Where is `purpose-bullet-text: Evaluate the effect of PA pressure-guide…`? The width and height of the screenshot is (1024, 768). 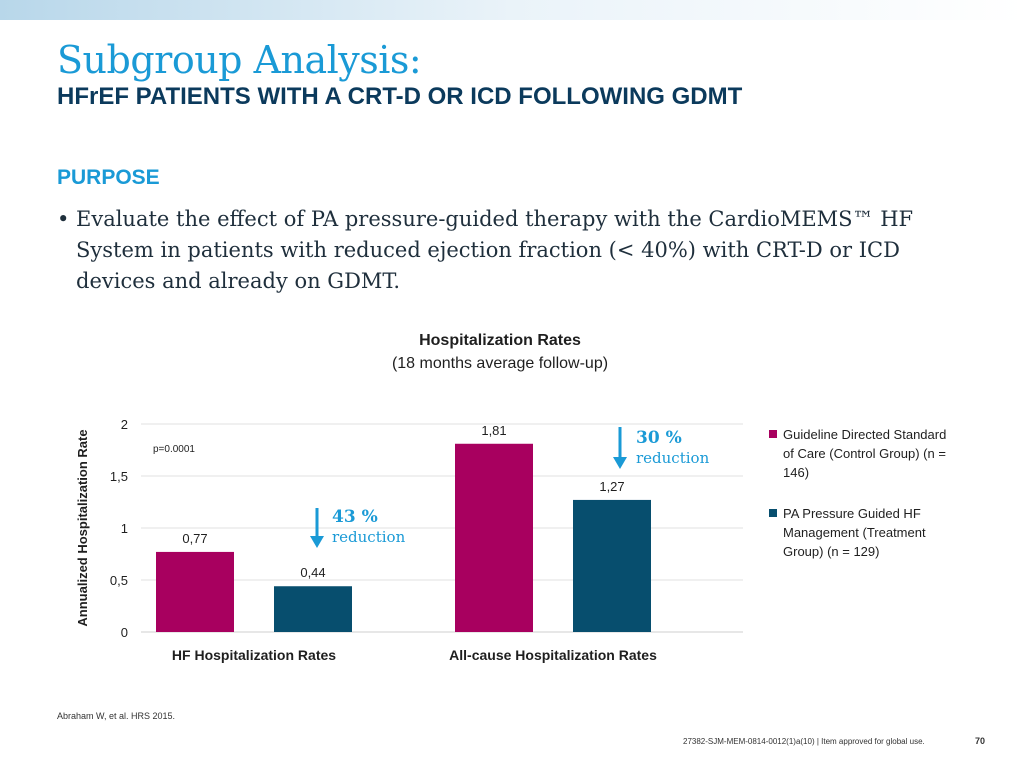
purpose-bullet-text: Evaluate the effect of PA pressure-guide… is located at coordinates (495, 250).